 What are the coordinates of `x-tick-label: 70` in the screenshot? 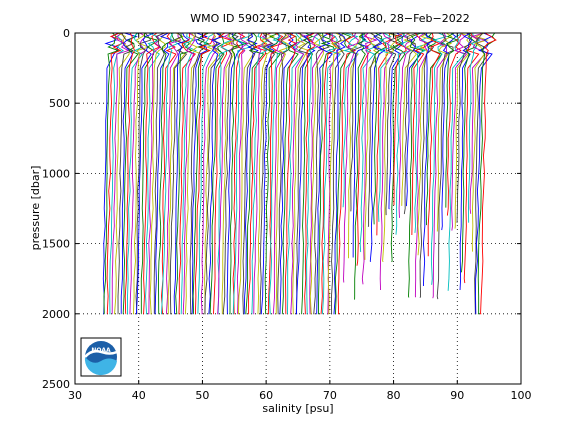 It's located at (330, 395).